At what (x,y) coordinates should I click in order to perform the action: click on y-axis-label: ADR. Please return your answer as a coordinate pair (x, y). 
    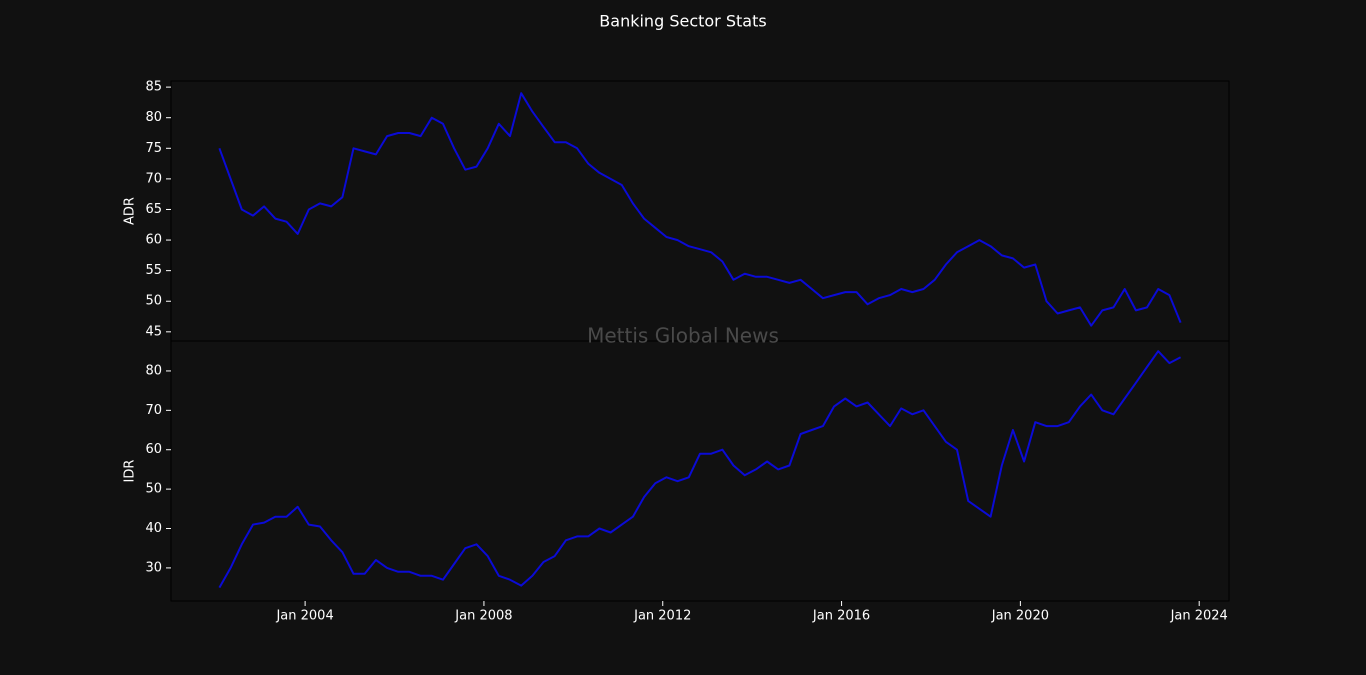
    Looking at the image, I should click on (130, 211).